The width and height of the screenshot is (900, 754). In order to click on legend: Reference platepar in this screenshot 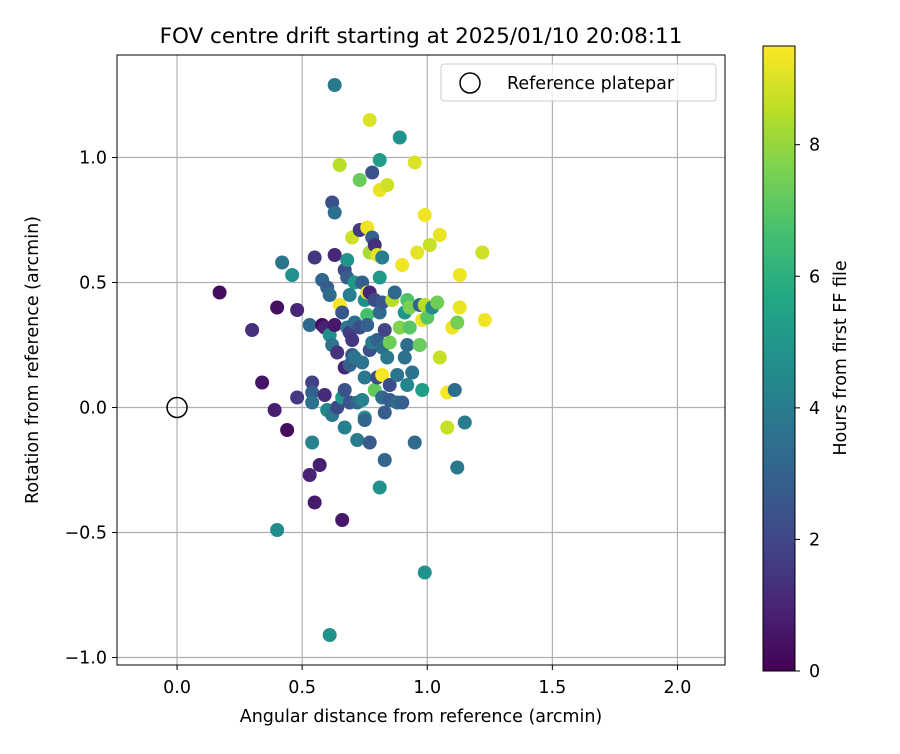, I will do `click(578, 82)`.